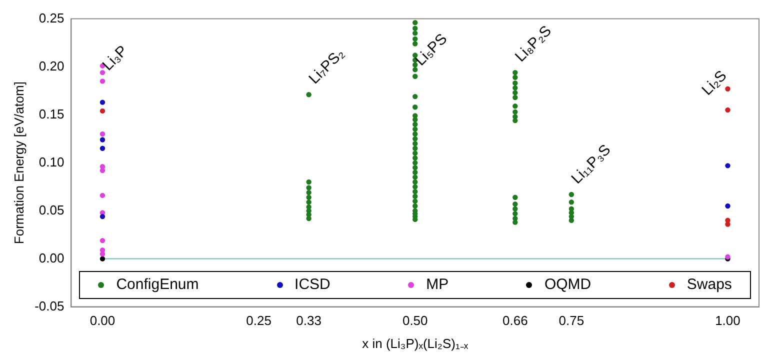 The image size is (773, 364). I want to click on y-tick-label: -0.05, so click(49, 306).